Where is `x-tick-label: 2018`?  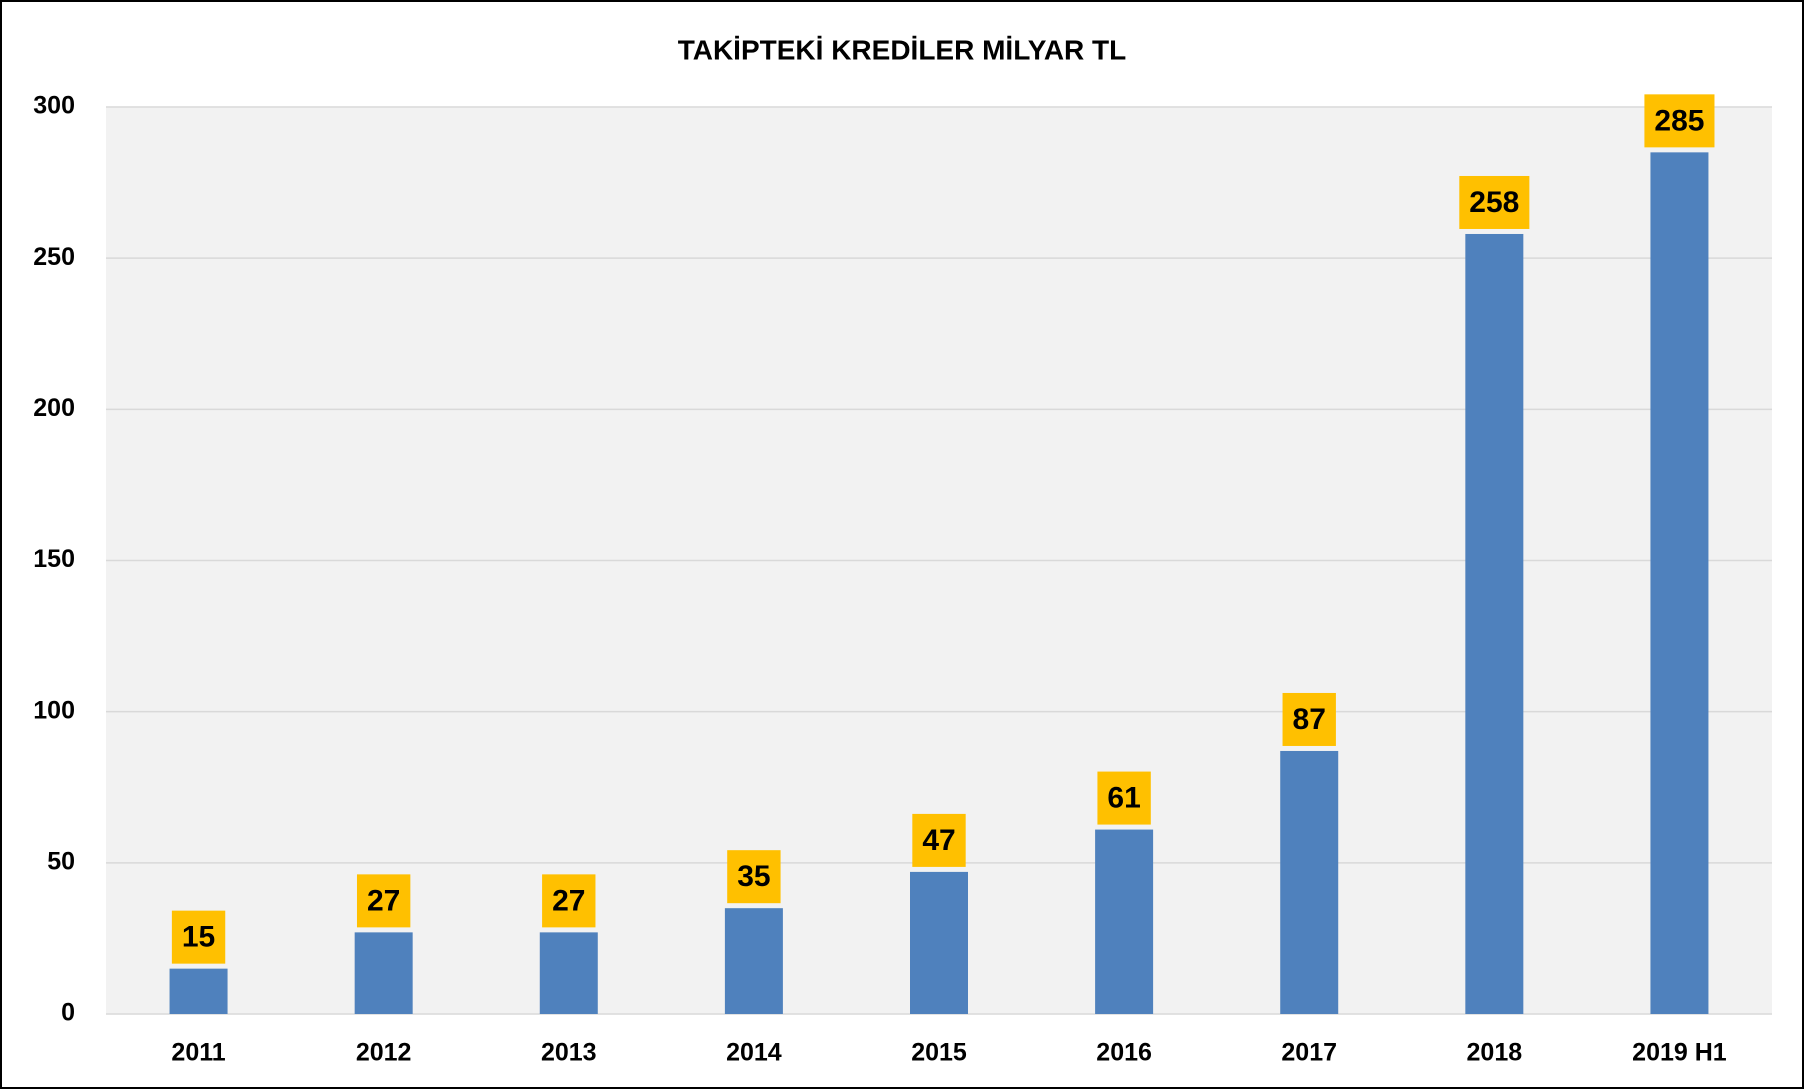
x-tick-label: 2018 is located at coordinates (1495, 1053).